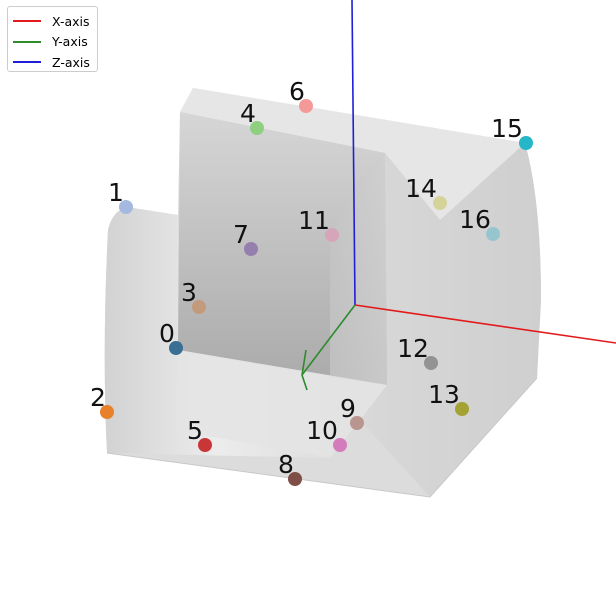 The width and height of the screenshot is (616, 616). Describe the element at coordinates (340, 445) in the screenshot. I see `keypoint-10-marker` at that location.